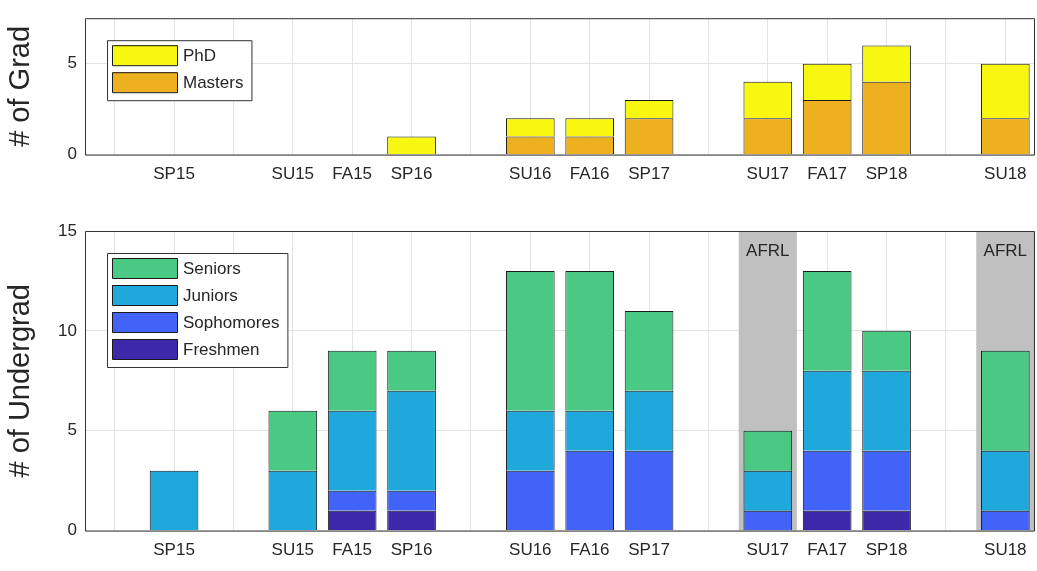 The width and height of the screenshot is (1037, 571). What do you see at coordinates (67, 330) in the screenshot?
I see `y-tick-label: 10` at bounding box center [67, 330].